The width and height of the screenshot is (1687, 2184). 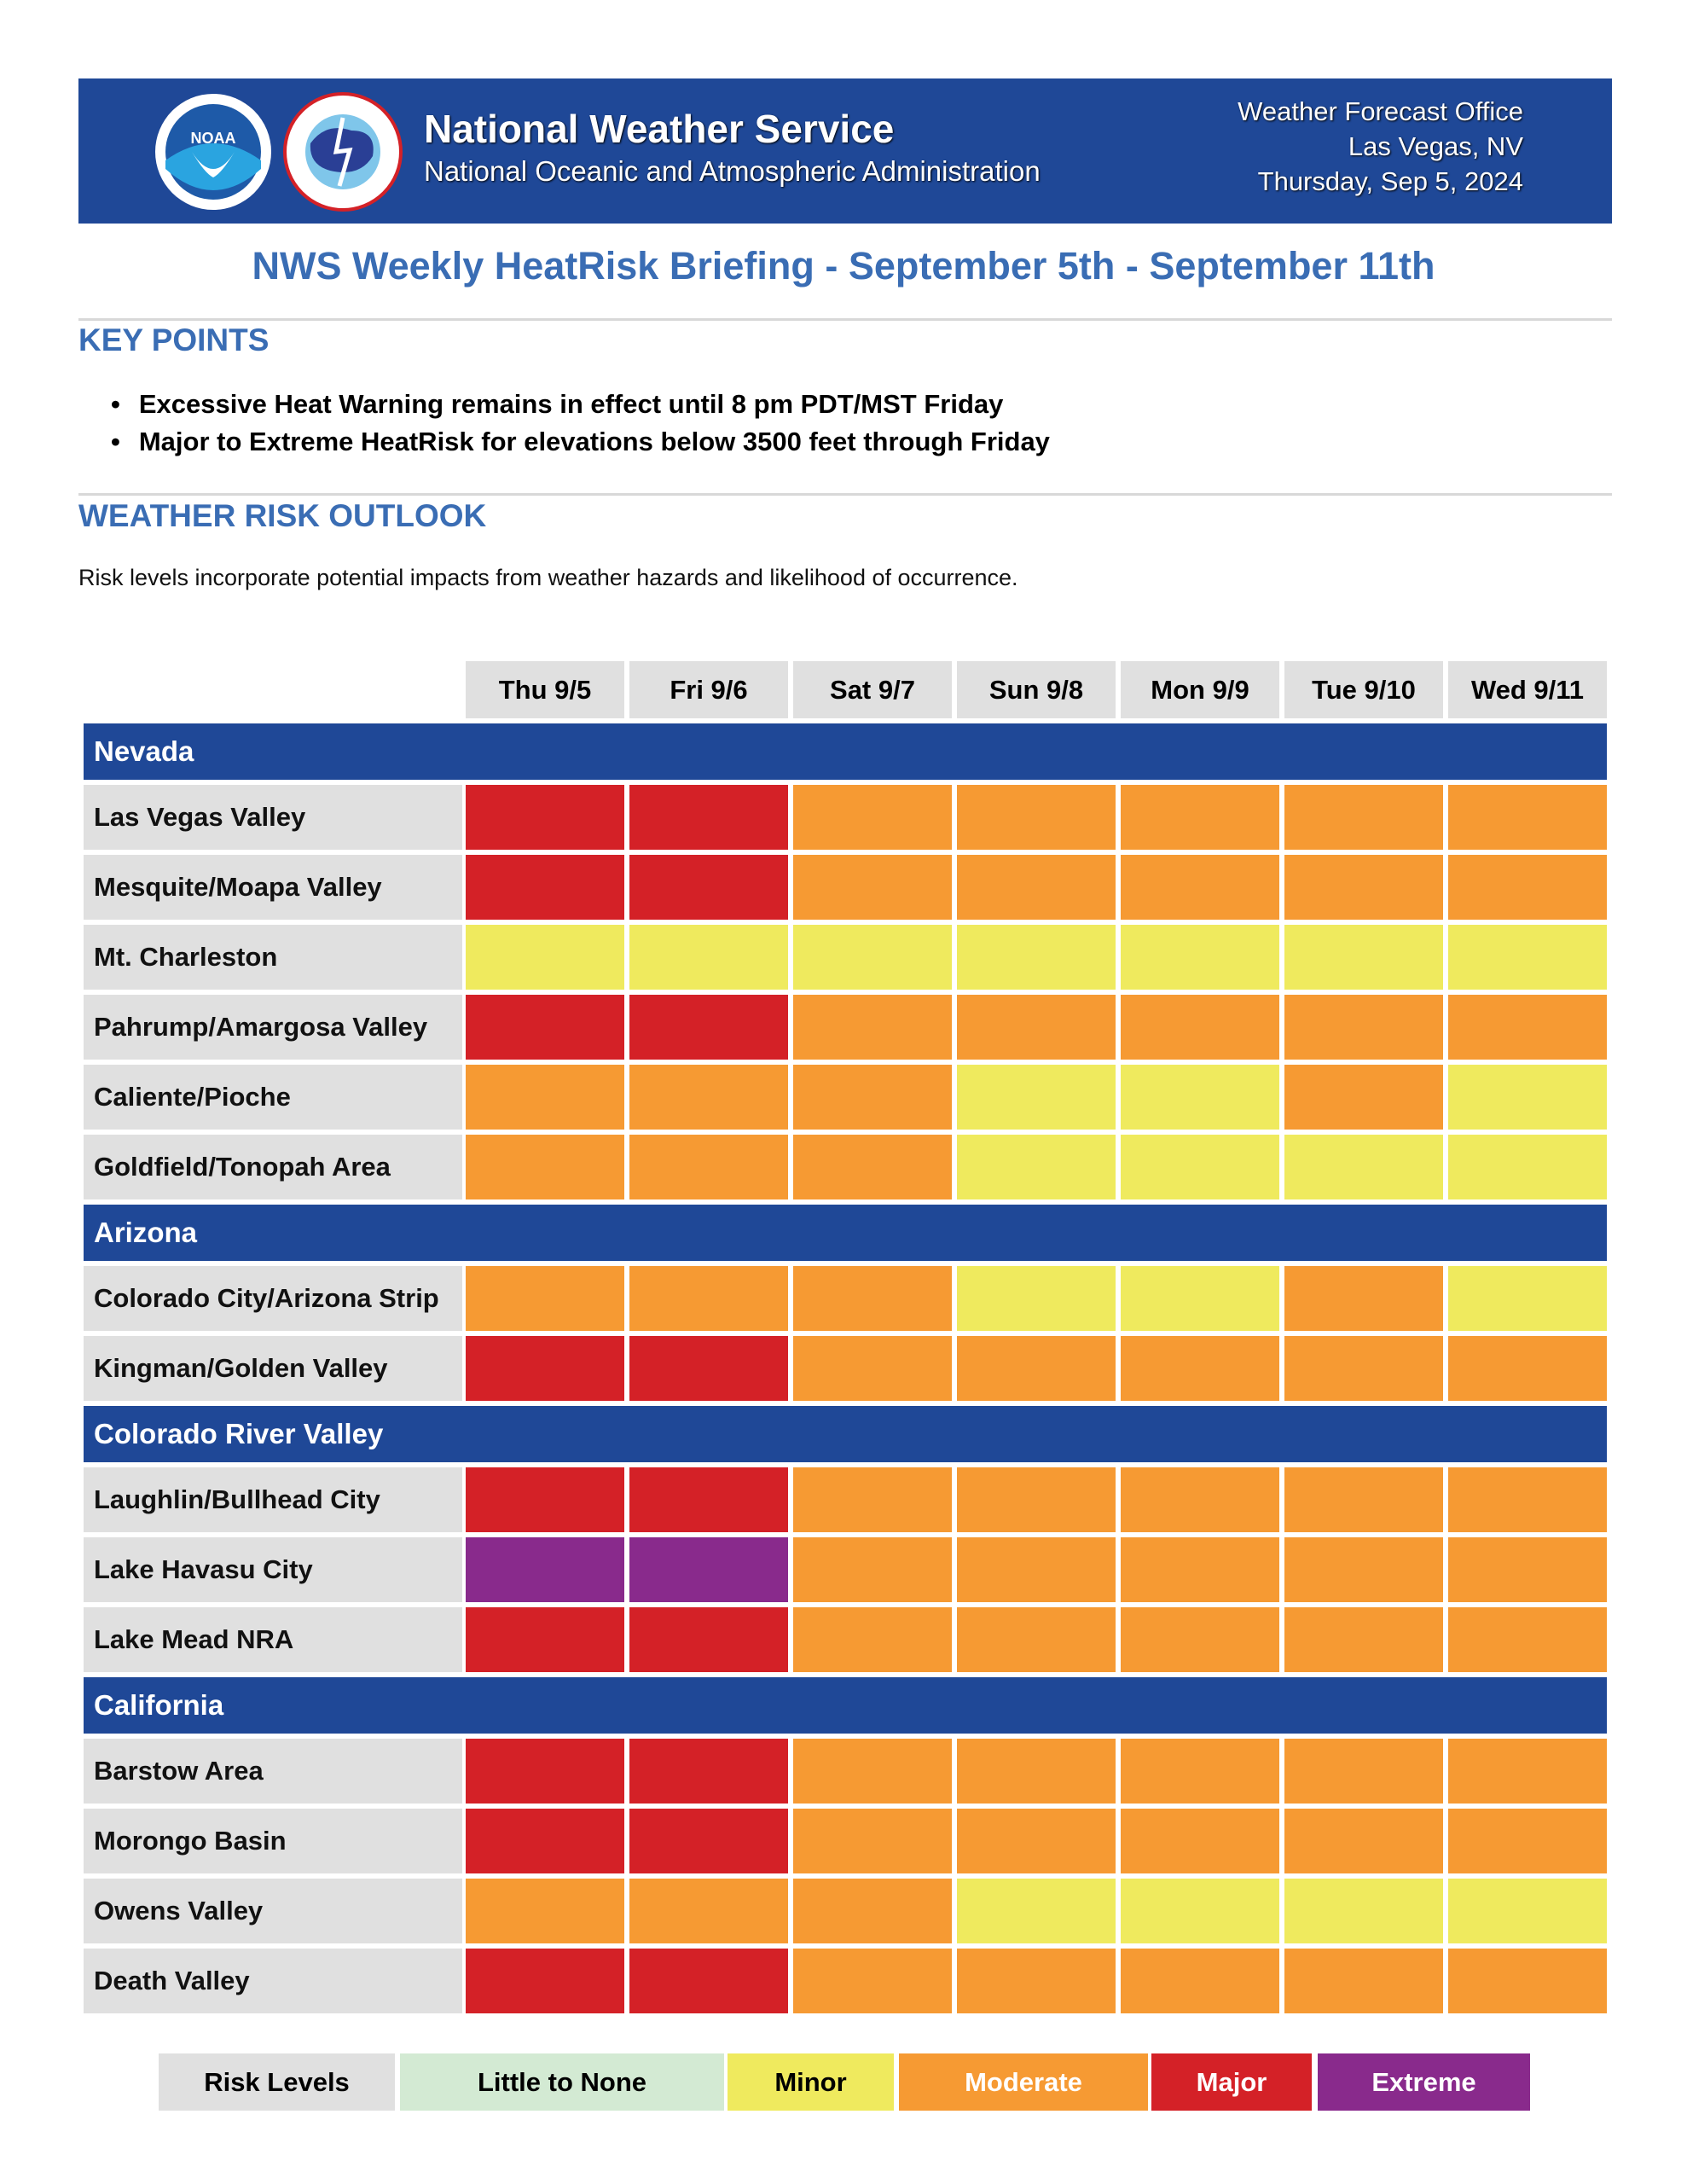 I want to click on area-label: Las Vegas Valley, so click(x=273, y=817).